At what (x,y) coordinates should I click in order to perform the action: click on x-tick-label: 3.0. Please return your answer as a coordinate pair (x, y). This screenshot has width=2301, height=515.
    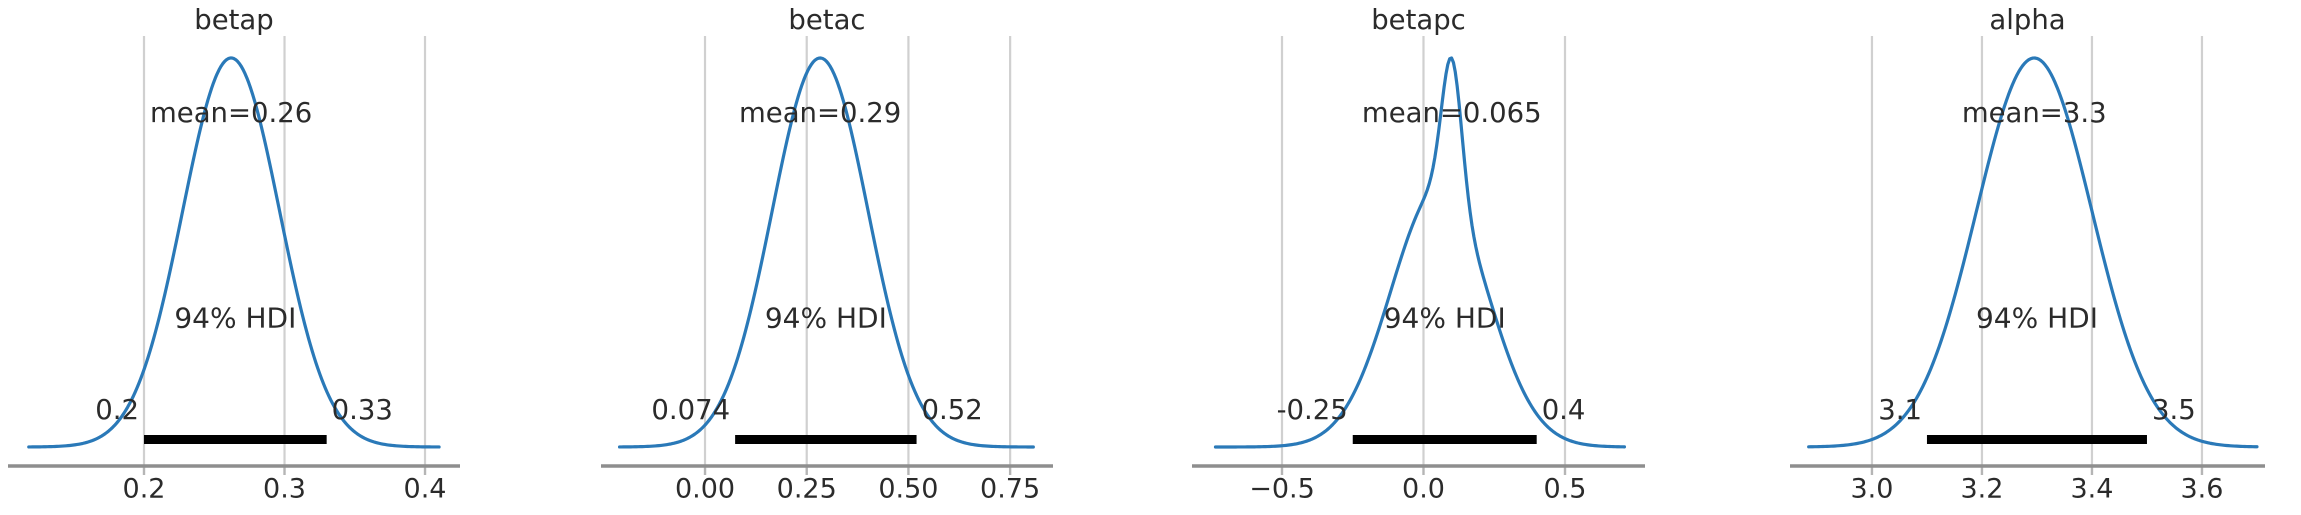
    Looking at the image, I should click on (1871, 489).